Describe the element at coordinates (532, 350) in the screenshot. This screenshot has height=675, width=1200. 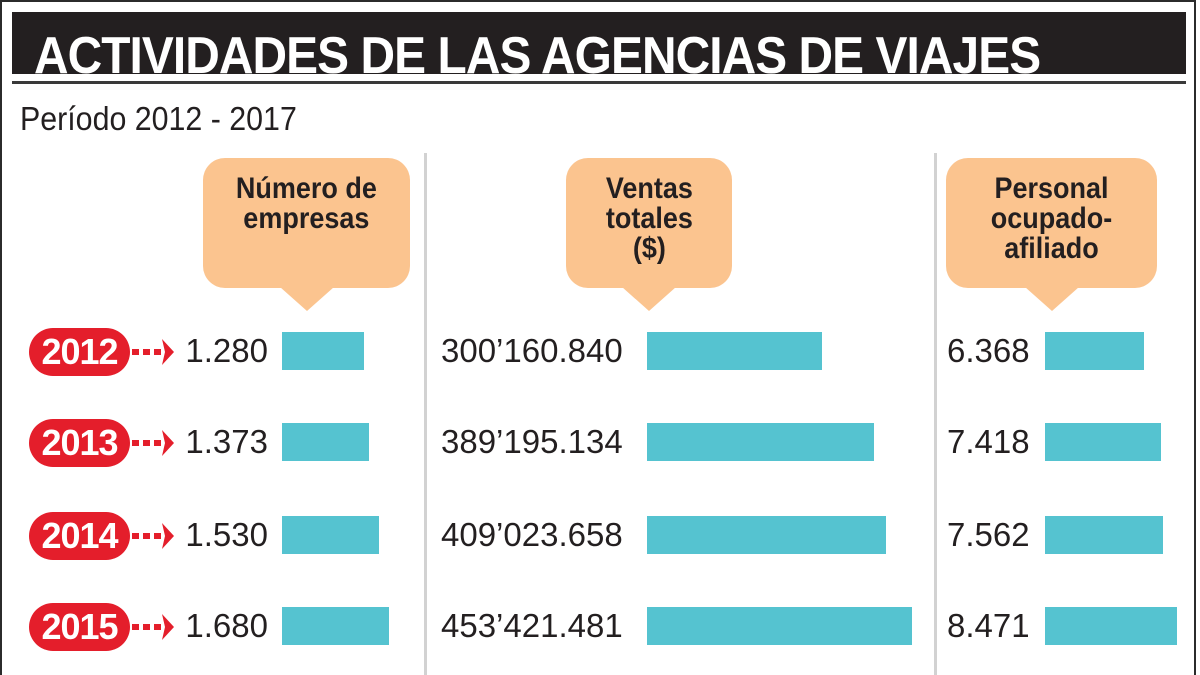
I see `bar-value-label: 300’160.840` at that location.